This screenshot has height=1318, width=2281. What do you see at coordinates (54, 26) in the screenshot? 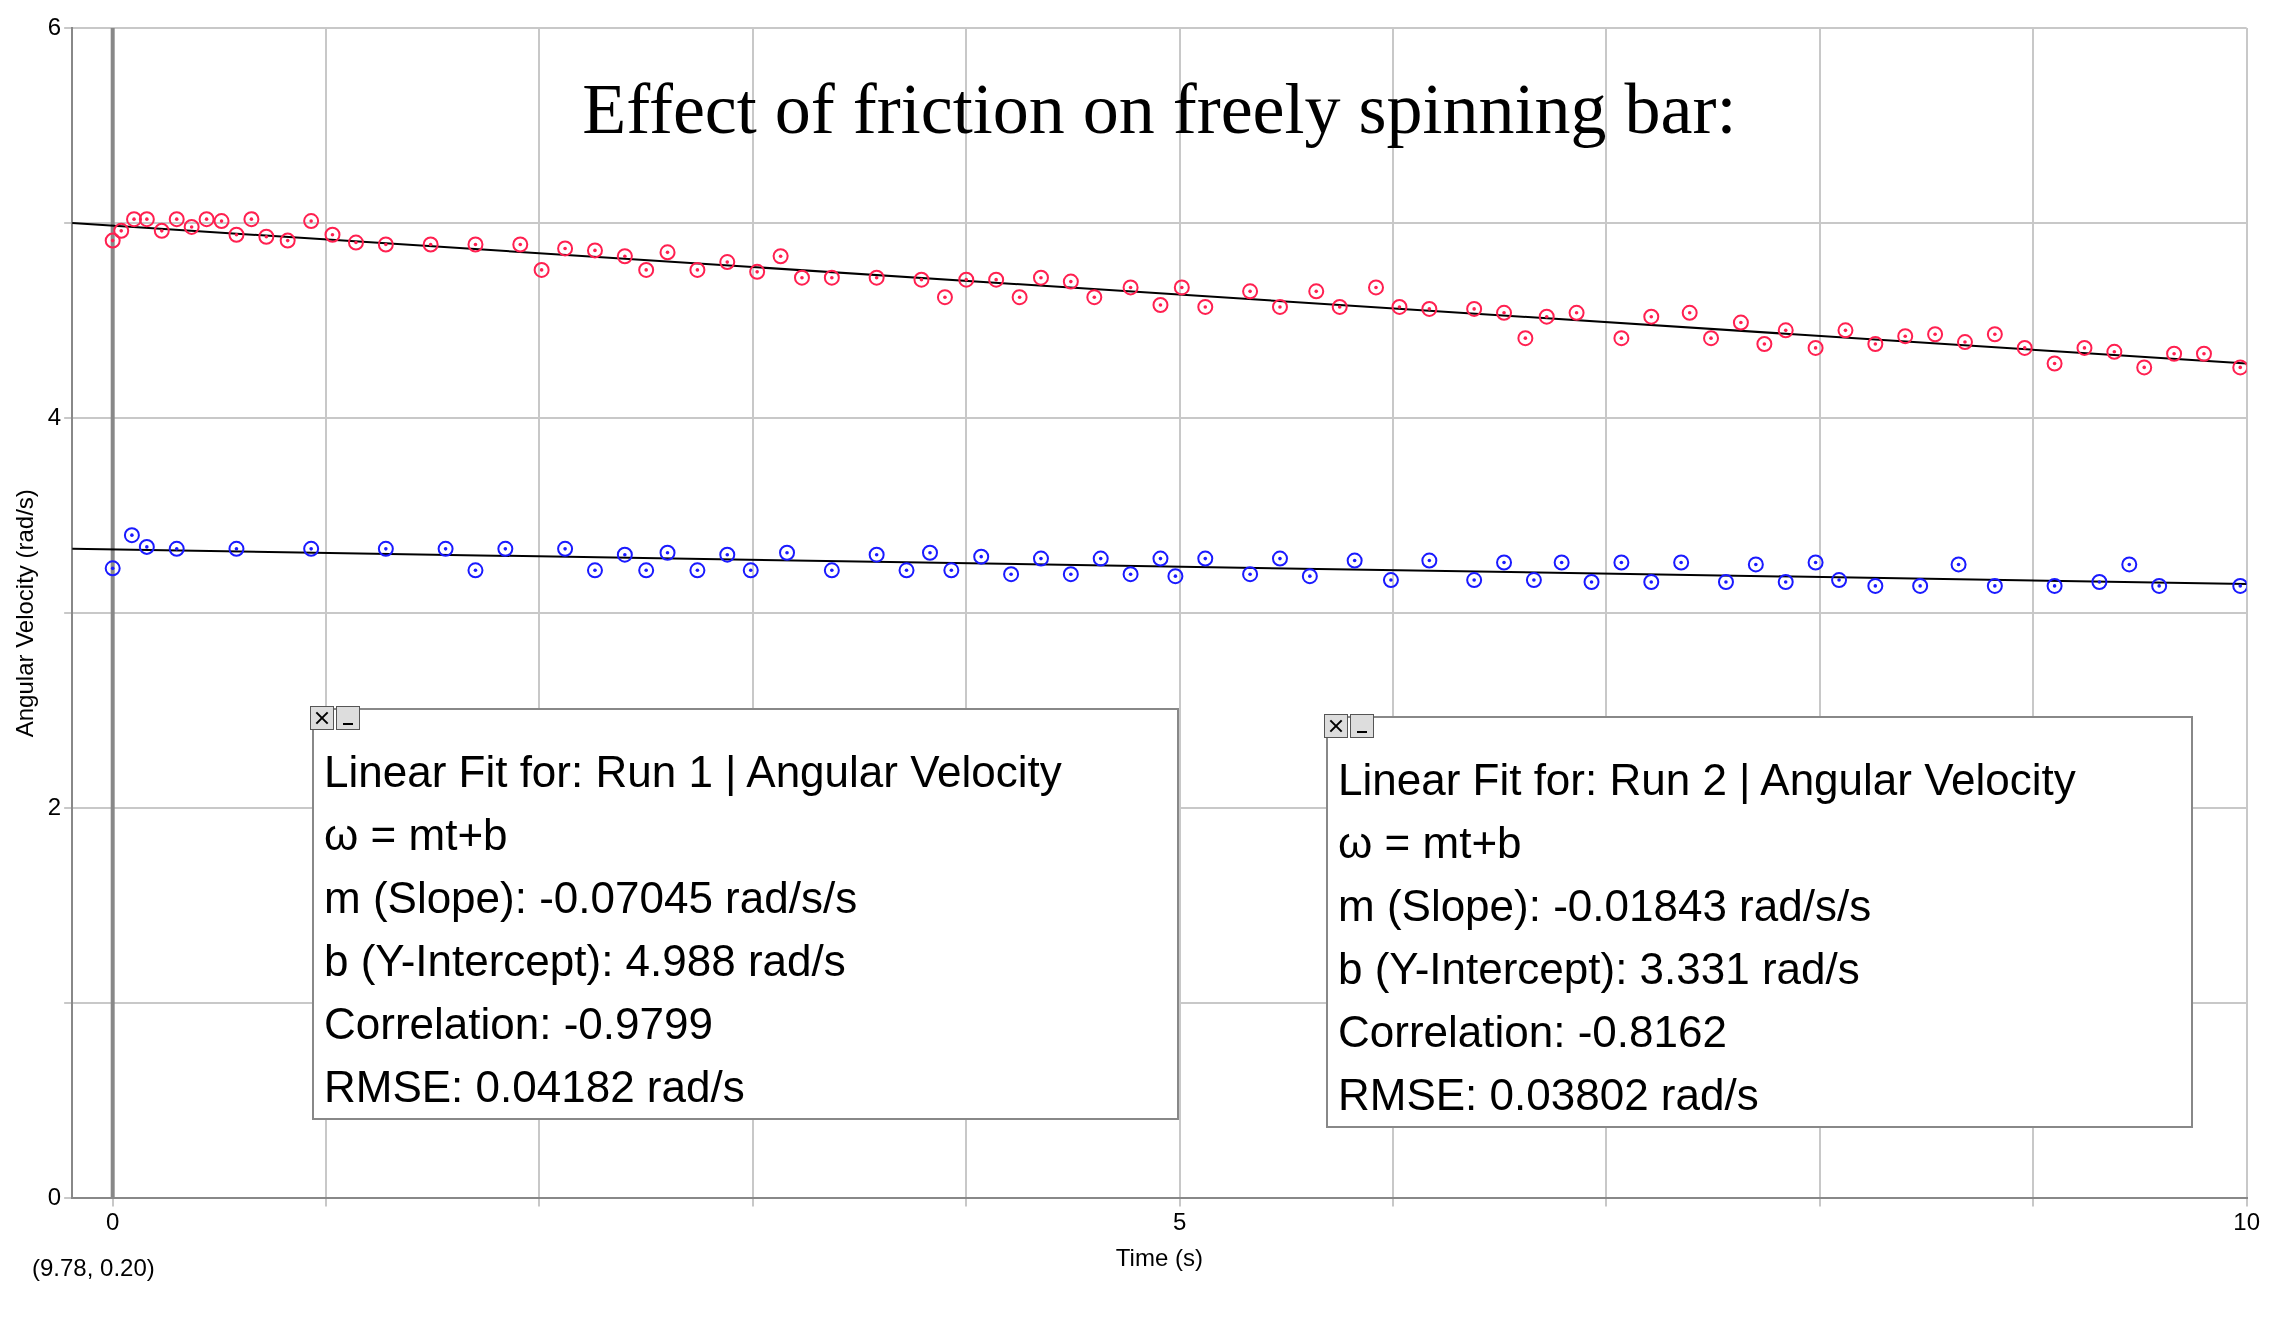
I see `y-tick-label: 6` at bounding box center [54, 26].